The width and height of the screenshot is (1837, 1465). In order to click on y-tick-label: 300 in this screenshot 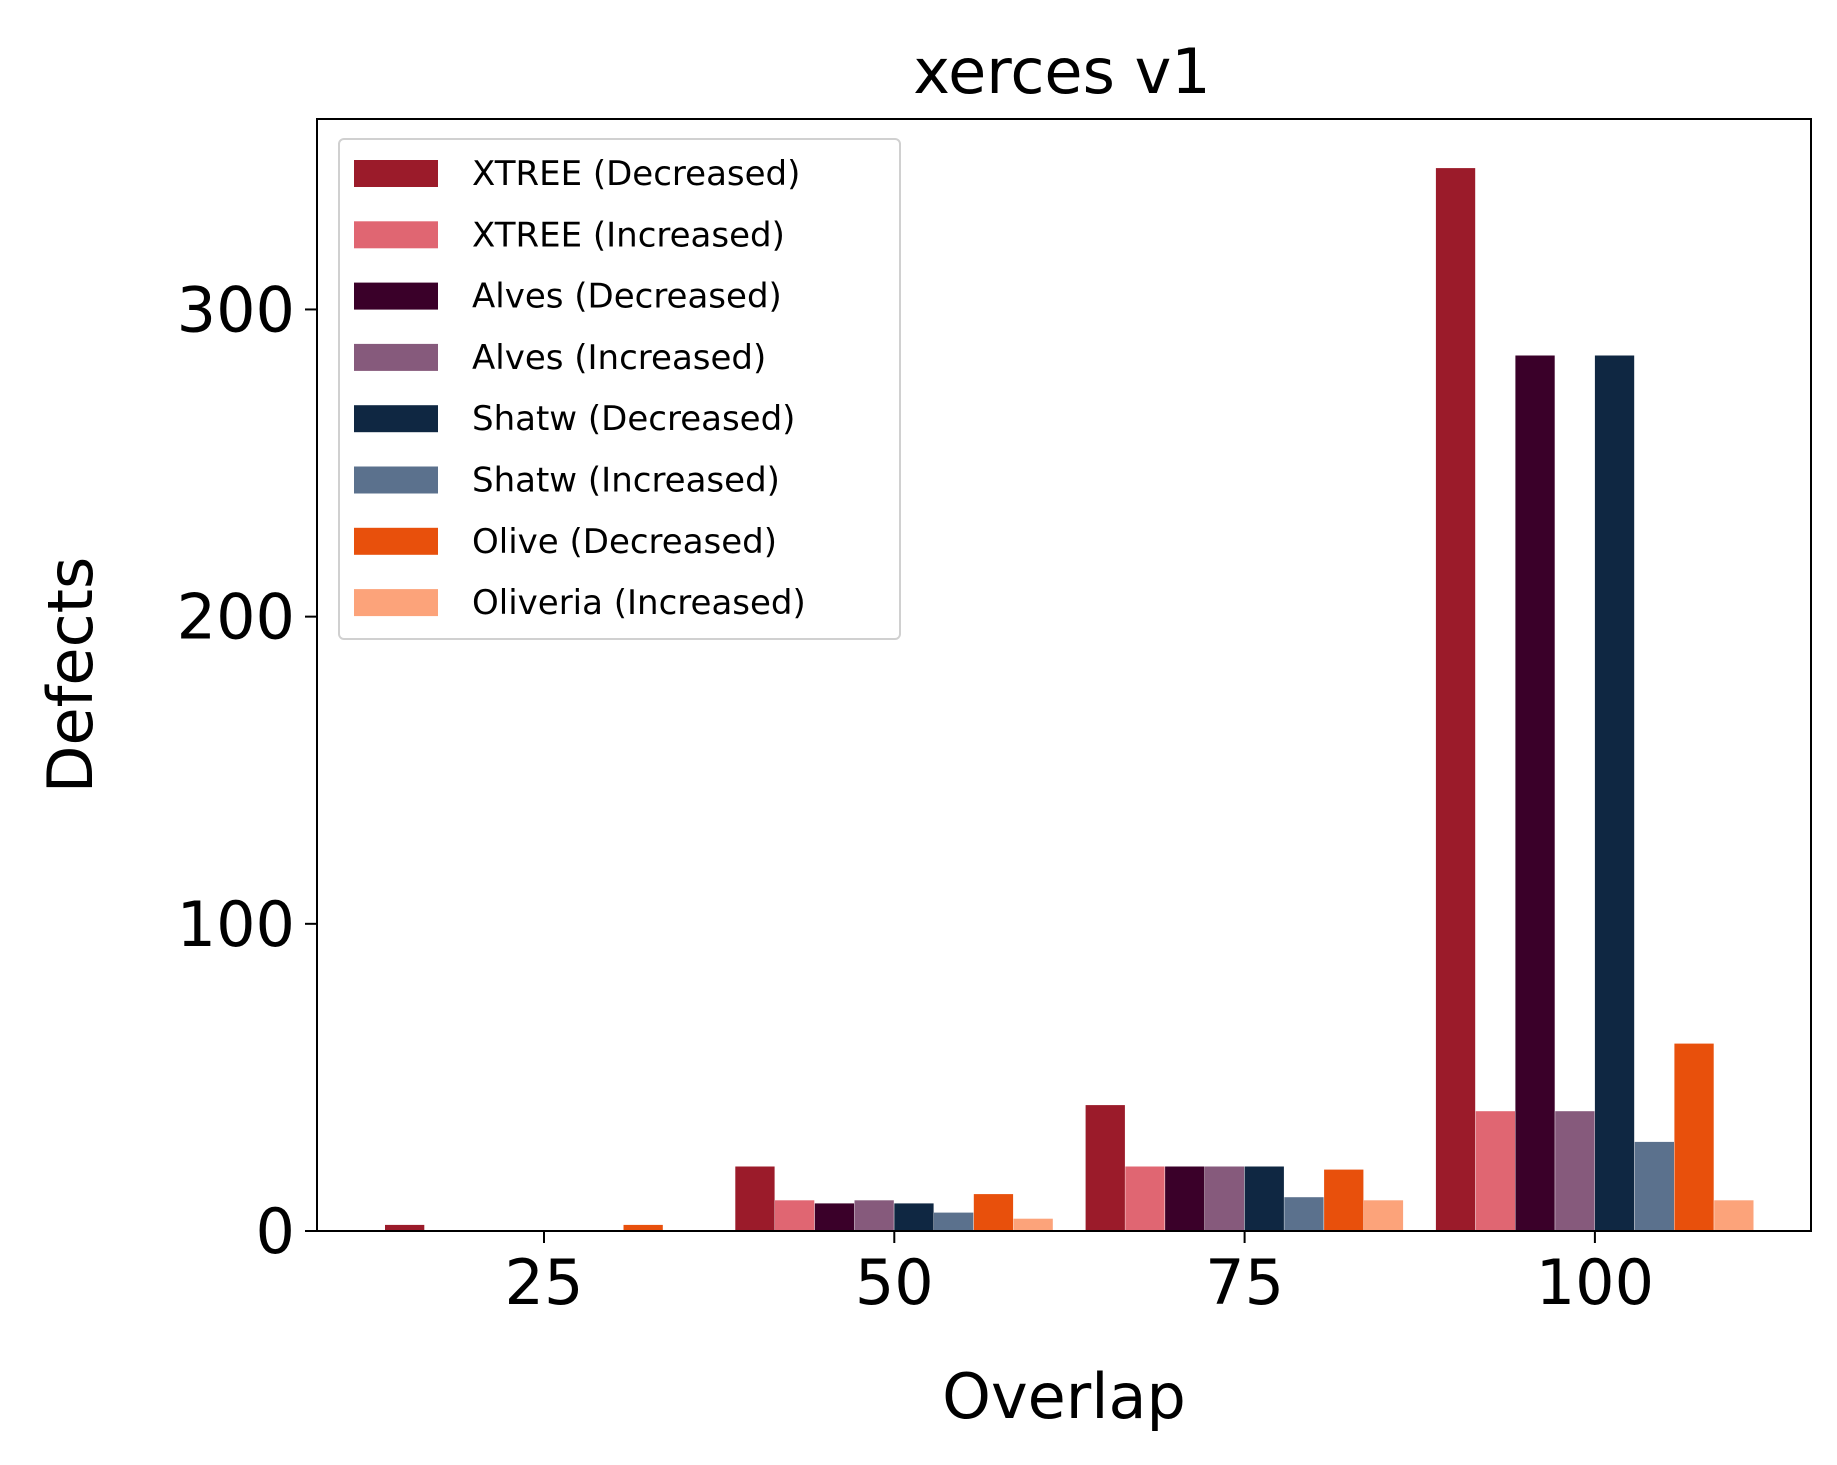, I will do `click(236, 309)`.